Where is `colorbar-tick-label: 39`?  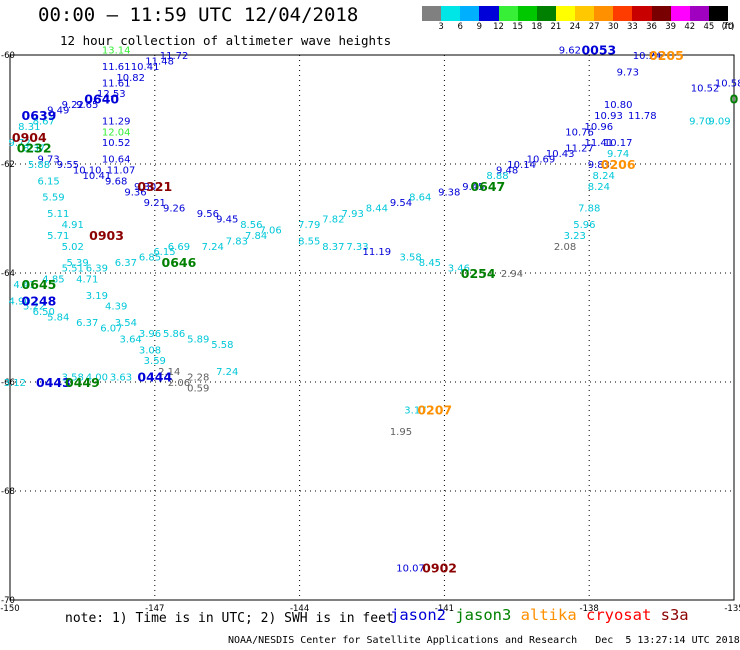 colorbar-tick-label: 39 is located at coordinates (671, 27).